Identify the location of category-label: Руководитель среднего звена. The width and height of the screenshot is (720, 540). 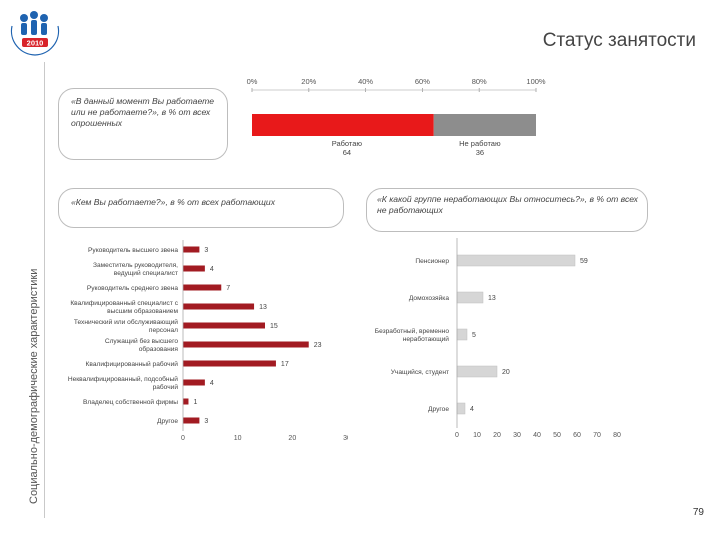
(132, 288).